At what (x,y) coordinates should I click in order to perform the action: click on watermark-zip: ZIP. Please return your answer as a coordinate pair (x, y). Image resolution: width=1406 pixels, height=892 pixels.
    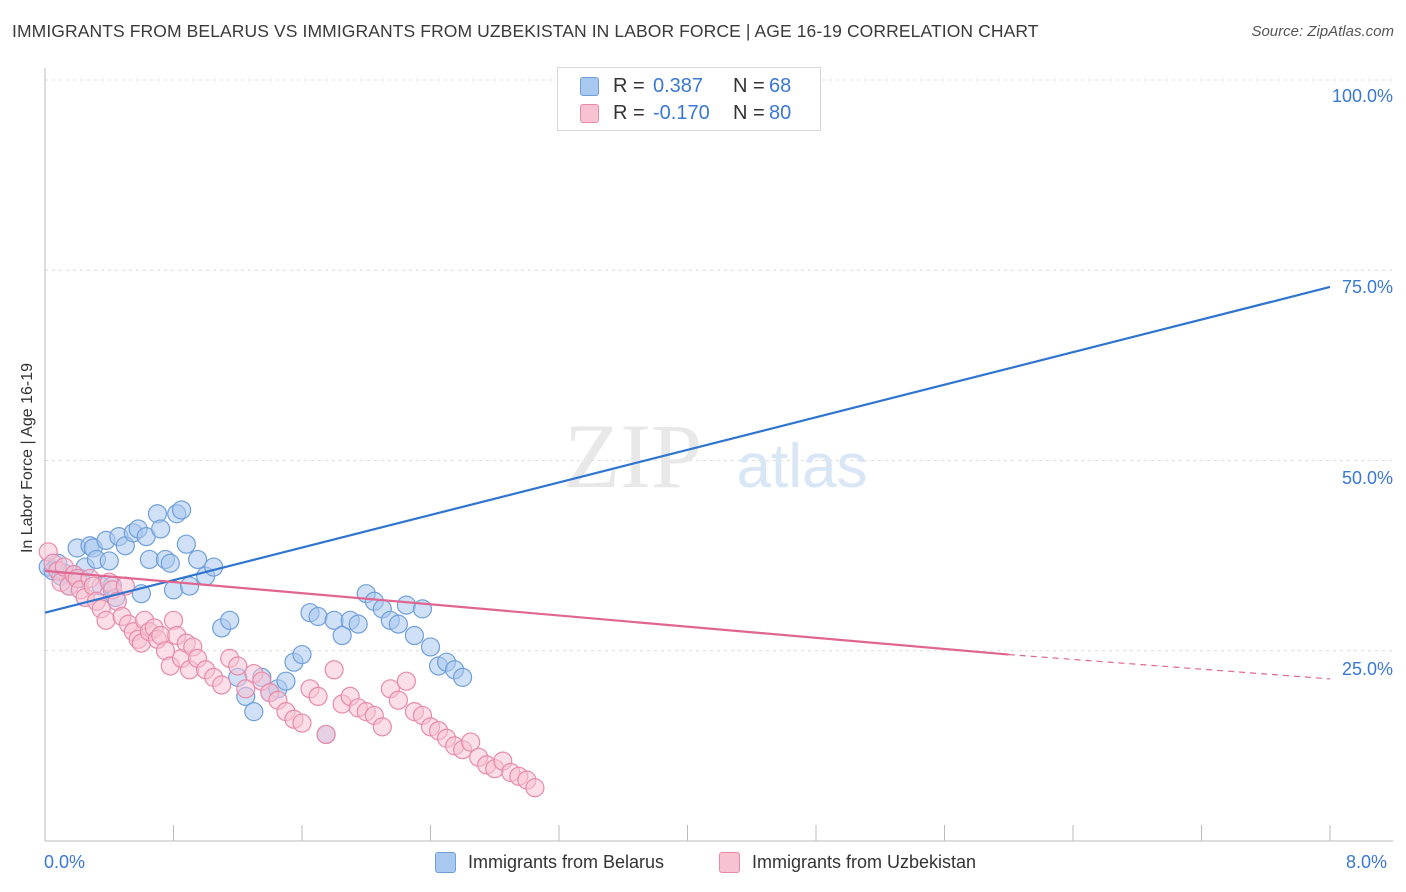
    Looking at the image, I should click on (633, 456).